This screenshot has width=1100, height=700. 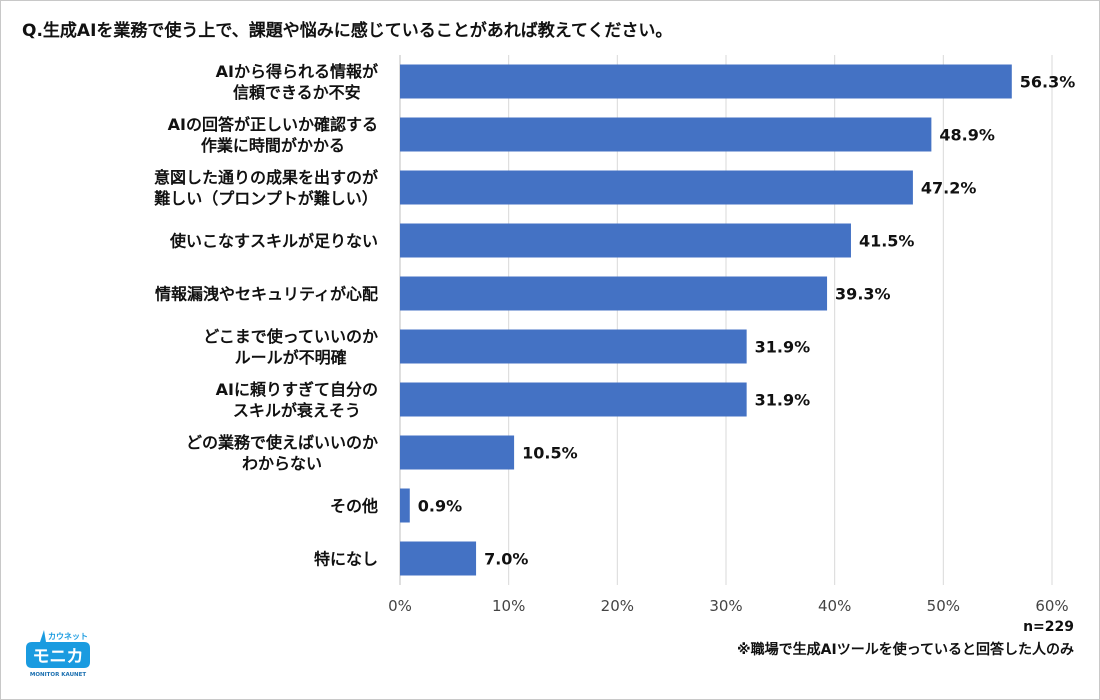 I want to click on data-label: 7.0%, so click(x=506, y=559).